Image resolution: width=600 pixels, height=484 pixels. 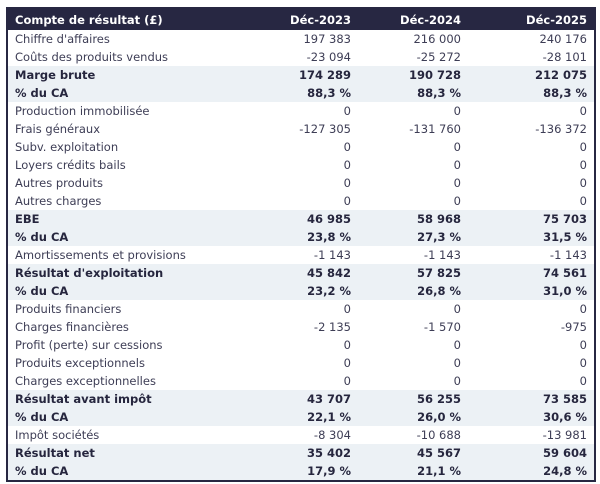 I want to click on row-value: 88,3 %, so click(x=531, y=93).